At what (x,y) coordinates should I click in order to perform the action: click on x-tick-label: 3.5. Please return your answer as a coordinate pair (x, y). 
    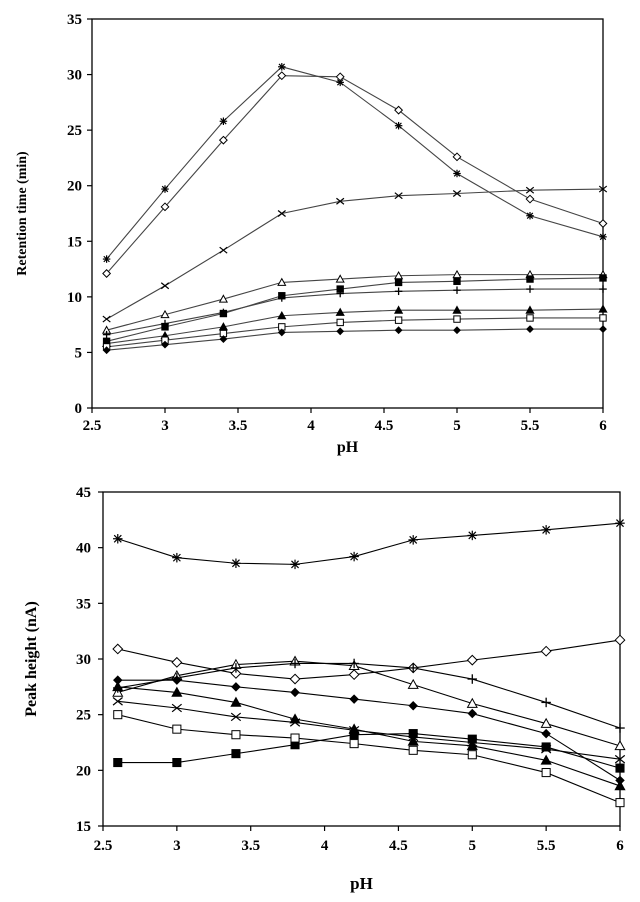
    Looking at the image, I should click on (238, 426).